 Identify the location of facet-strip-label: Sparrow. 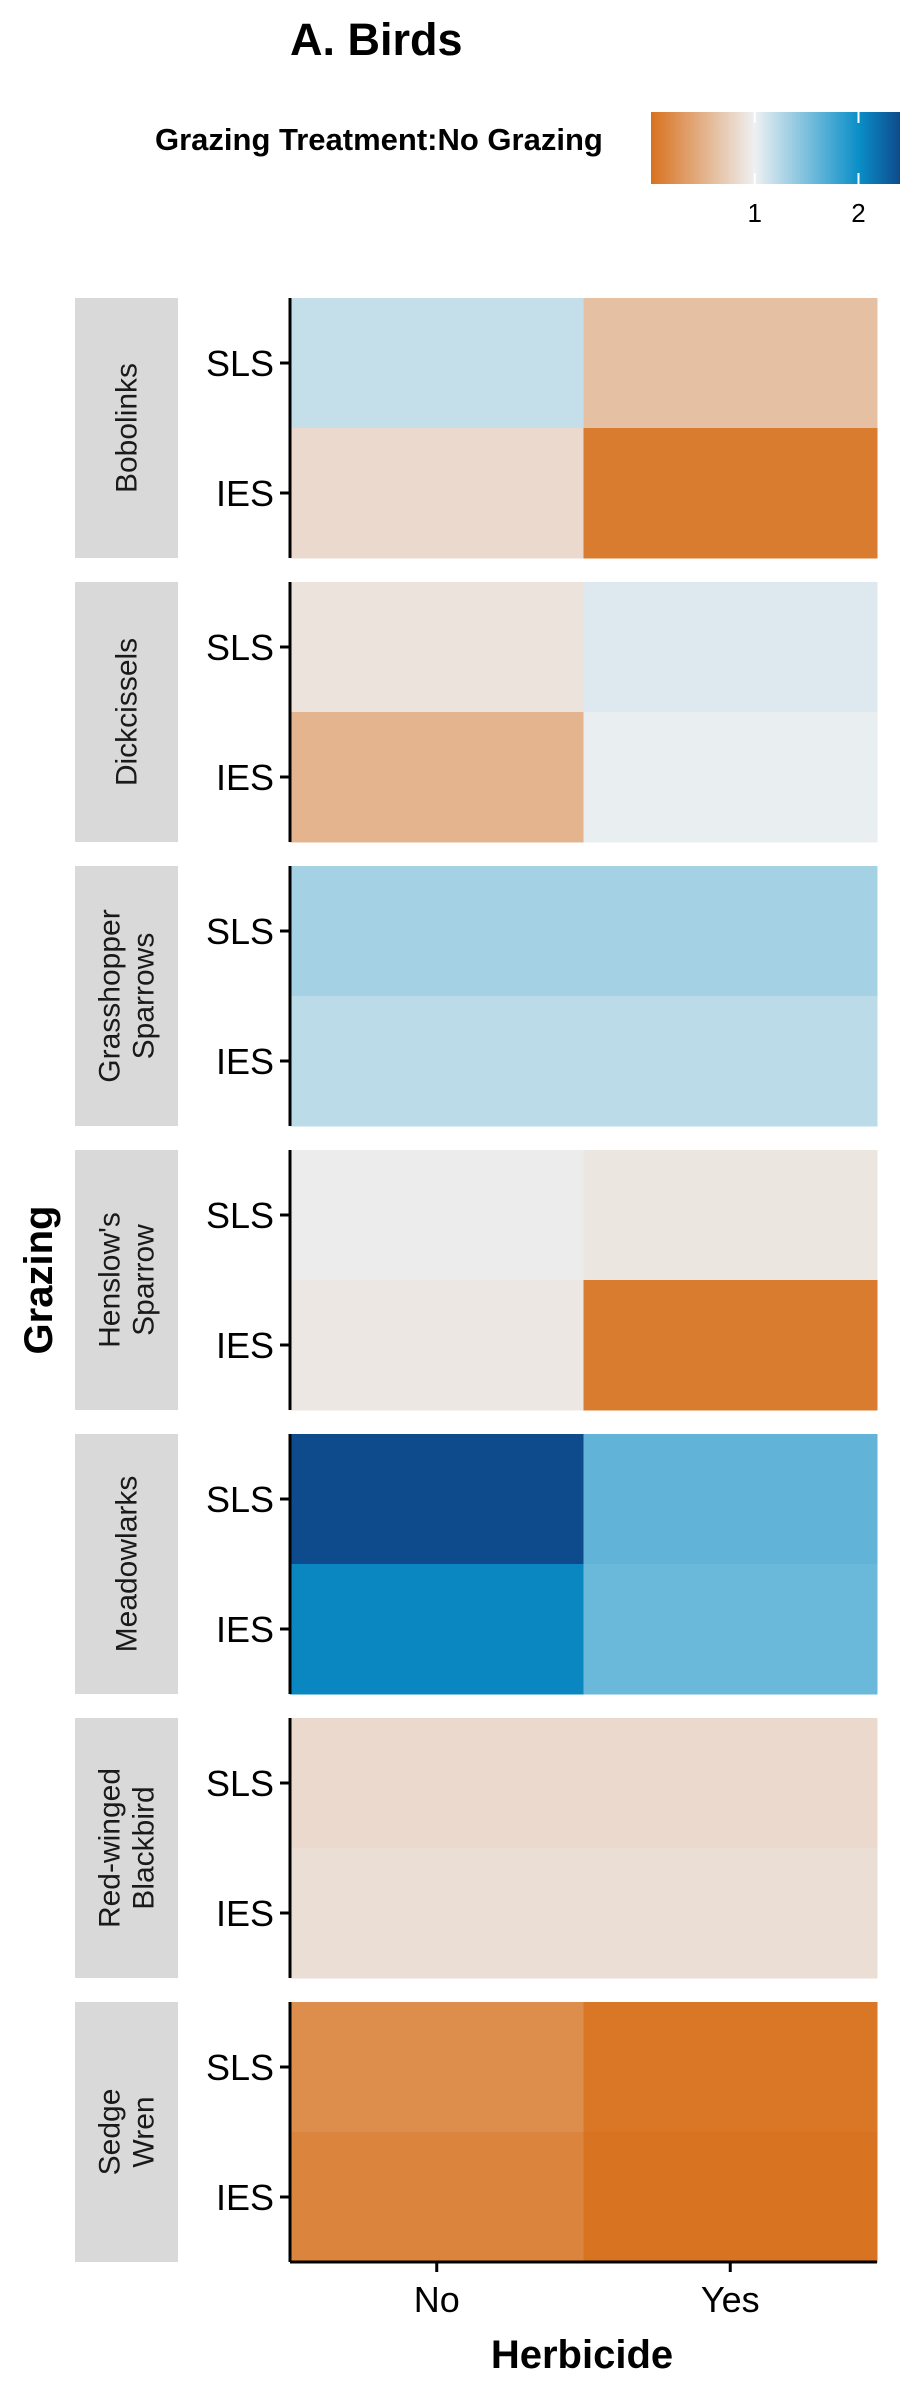
(144, 1280).